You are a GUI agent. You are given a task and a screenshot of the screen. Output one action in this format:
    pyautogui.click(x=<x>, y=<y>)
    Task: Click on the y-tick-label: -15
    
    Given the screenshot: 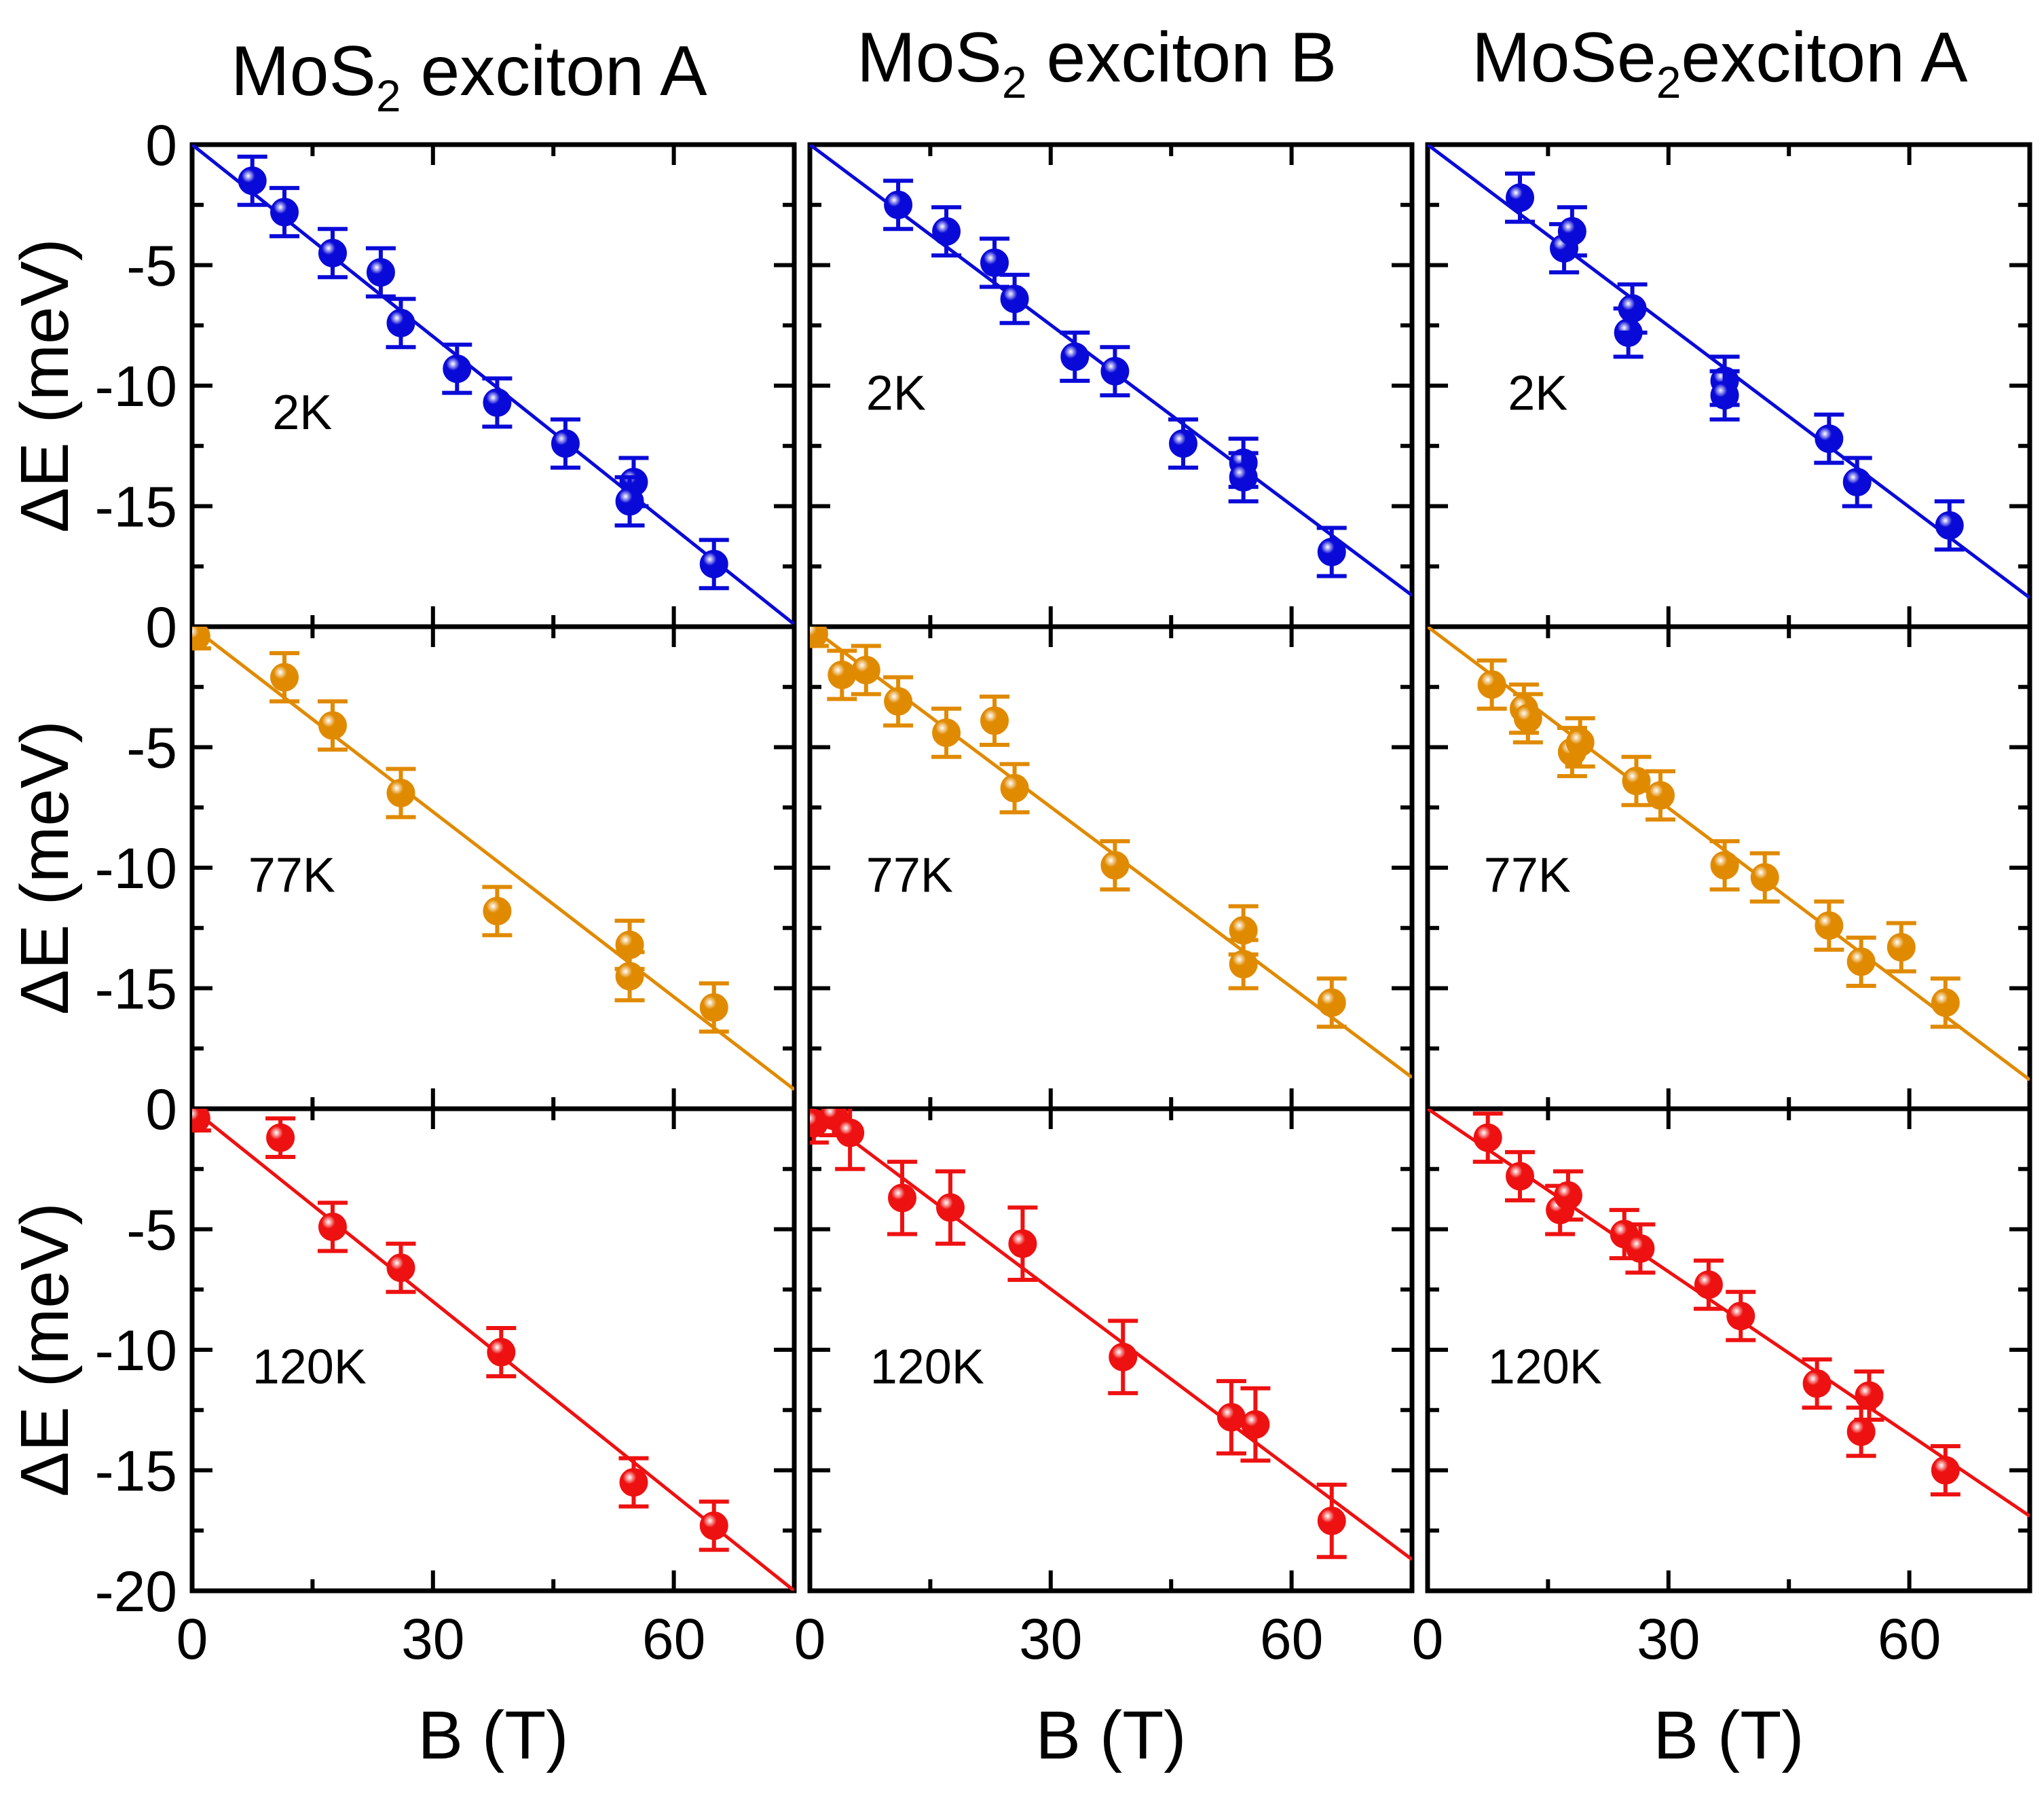 What is the action you would take?
    pyautogui.click(x=136, y=989)
    